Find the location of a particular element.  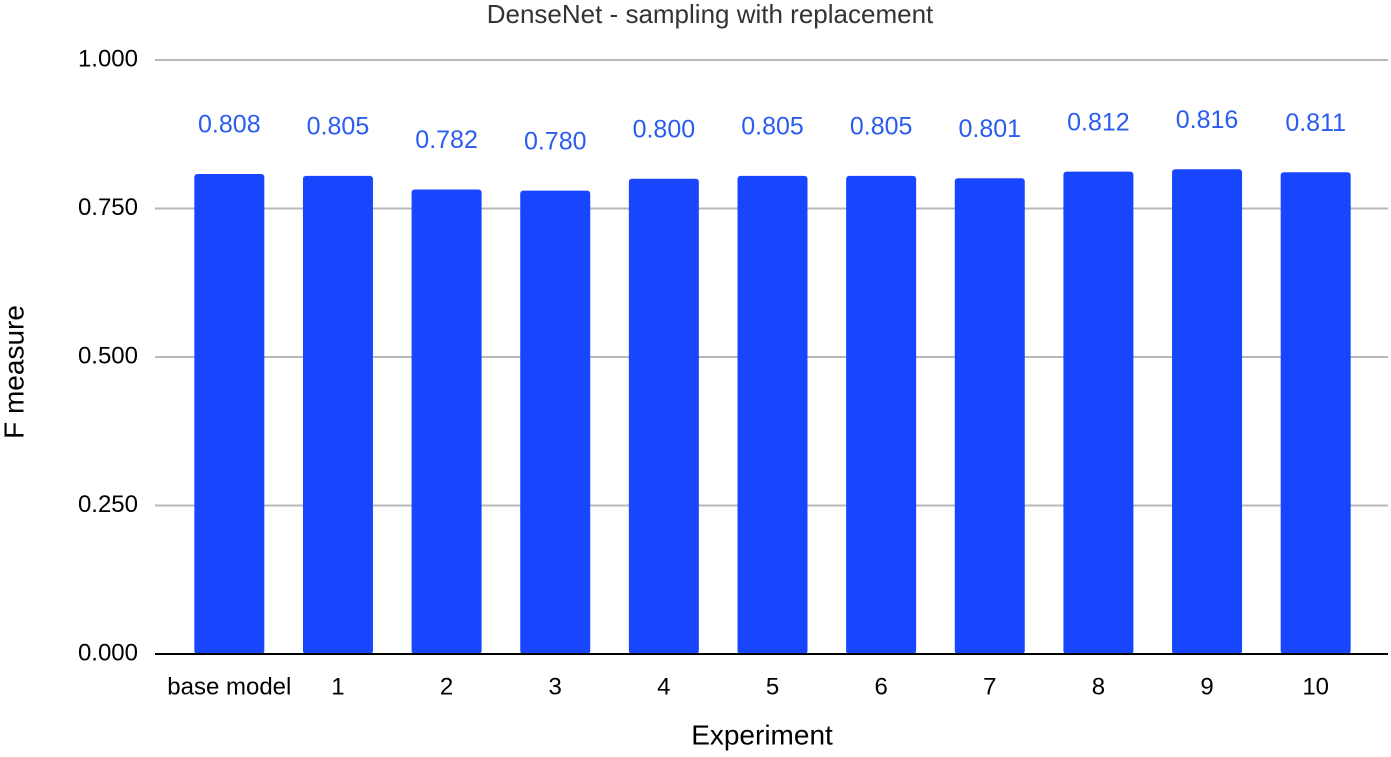

chart-title: DenseNet - sampling with replacement is located at coordinates (710, 14).